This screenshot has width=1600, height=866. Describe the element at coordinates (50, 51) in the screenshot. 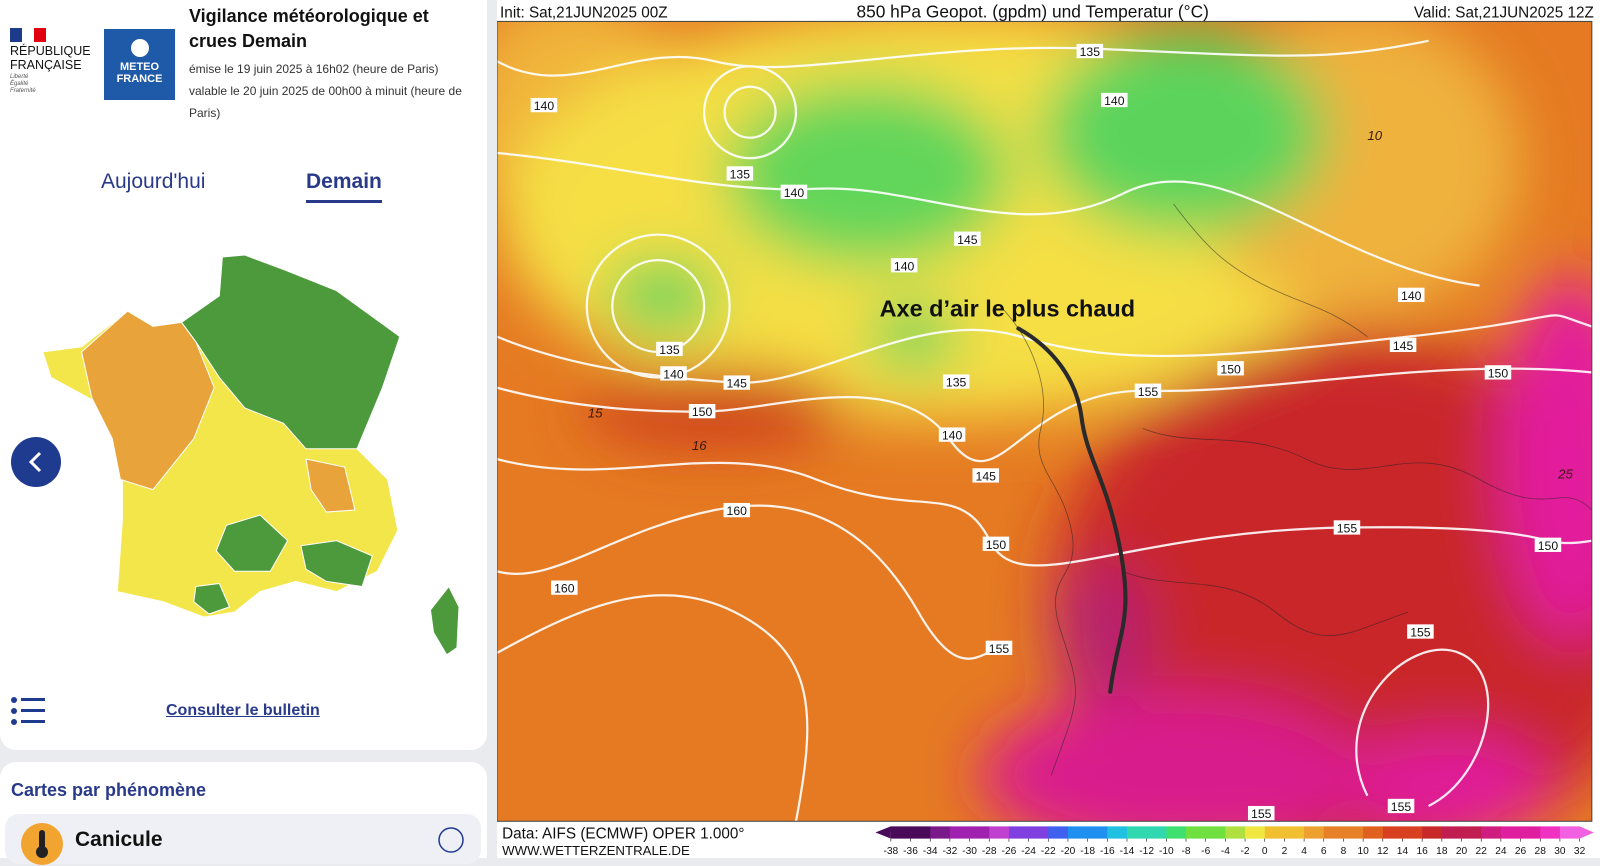

I see `republique: RÉPUBLIQUE` at that location.